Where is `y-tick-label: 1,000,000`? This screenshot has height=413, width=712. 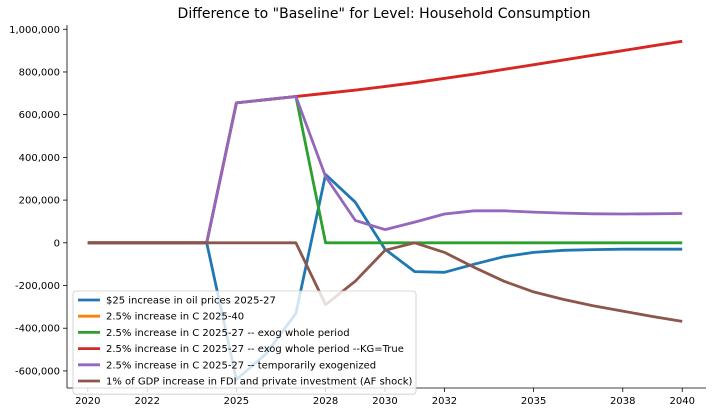
y-tick-label: 1,000,000 is located at coordinates (34, 30).